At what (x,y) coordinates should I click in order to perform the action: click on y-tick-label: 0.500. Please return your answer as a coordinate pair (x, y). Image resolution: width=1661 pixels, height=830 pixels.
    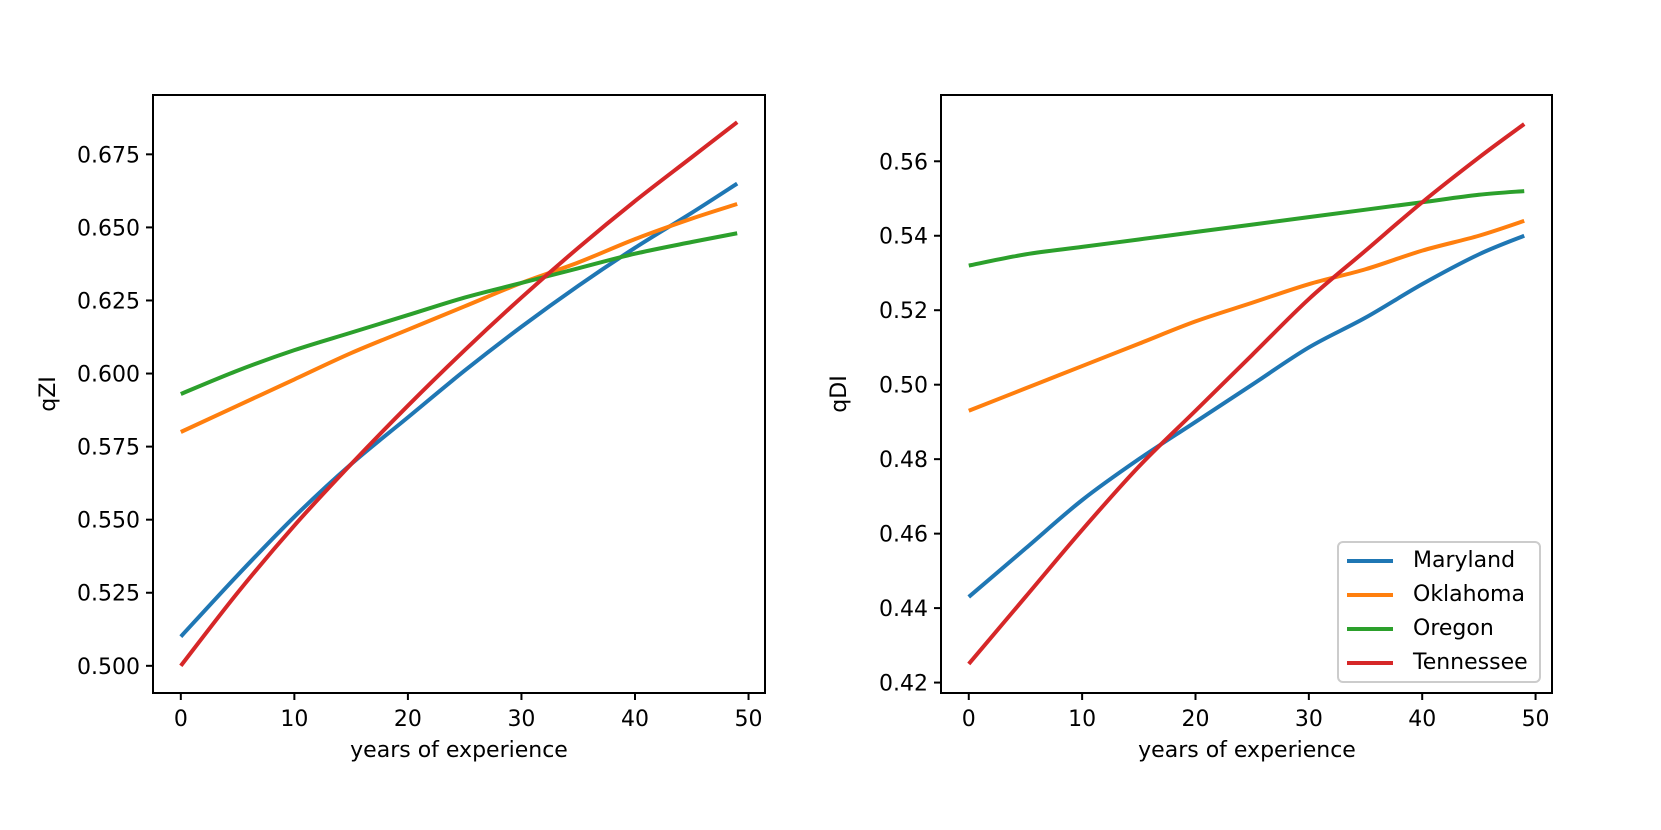
    Looking at the image, I should click on (108, 667).